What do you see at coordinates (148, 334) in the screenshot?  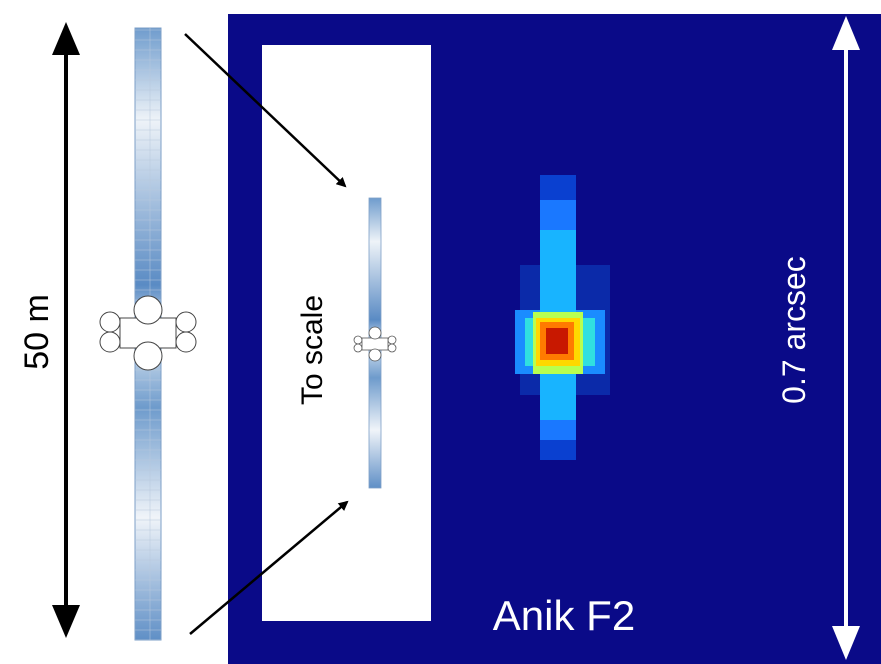 I see `satellite-large` at bounding box center [148, 334].